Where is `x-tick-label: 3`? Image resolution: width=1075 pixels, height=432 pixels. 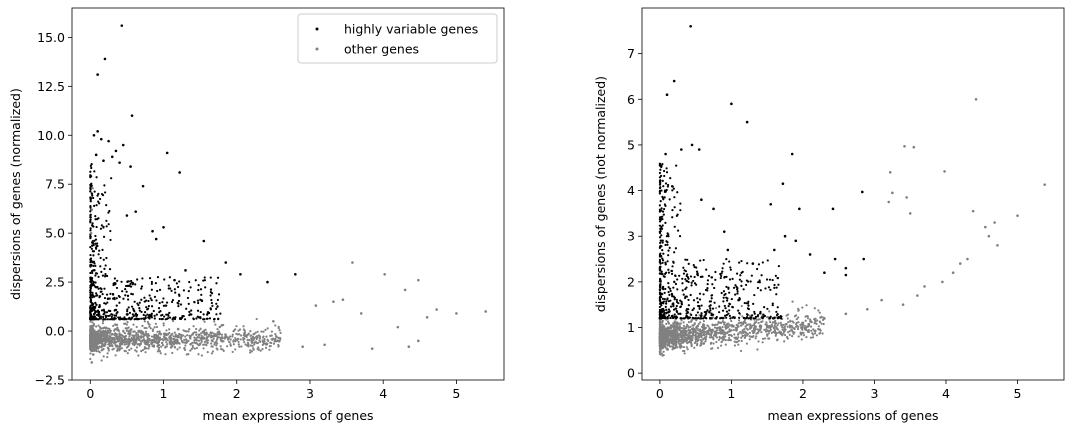 x-tick-label: 3 is located at coordinates (874, 393).